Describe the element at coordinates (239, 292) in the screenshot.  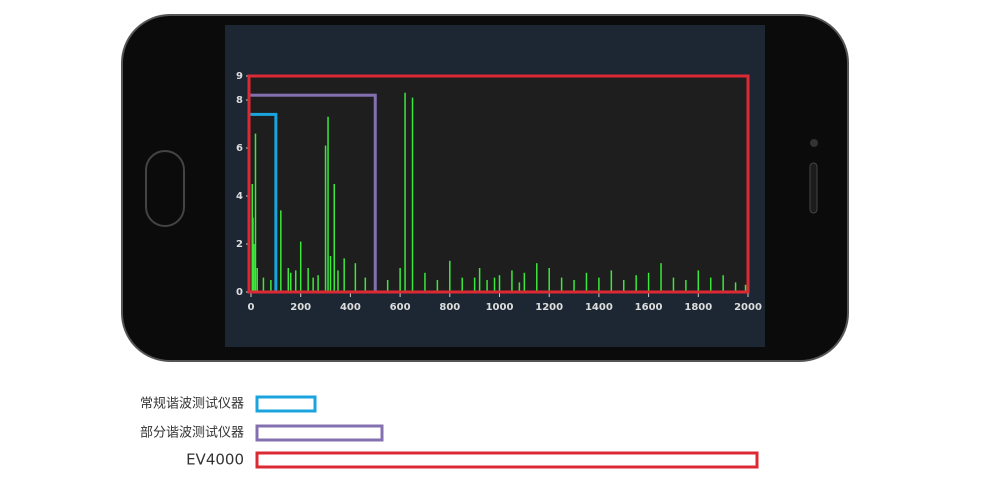
I see `y-tick-label: 0` at that location.